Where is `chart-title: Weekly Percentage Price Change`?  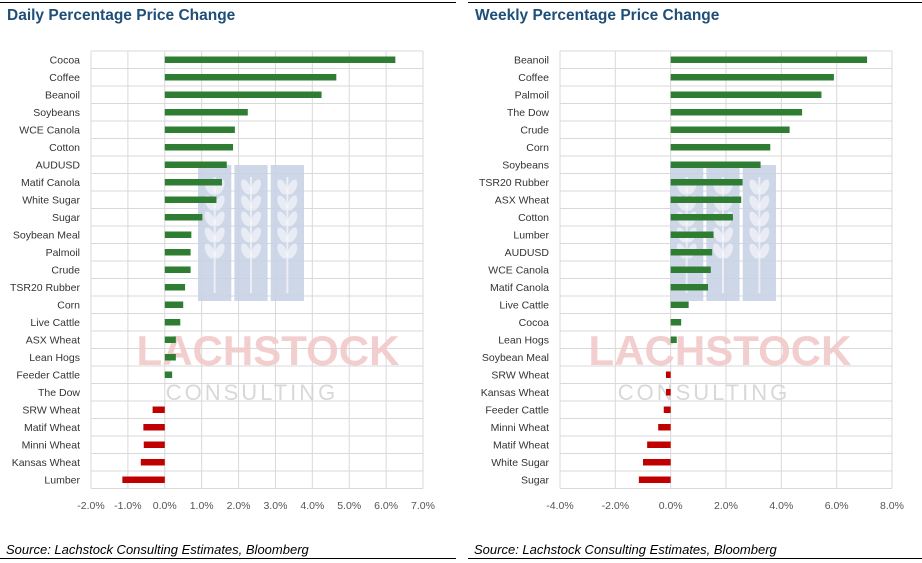 chart-title: Weekly Percentage Price Change is located at coordinates (597, 15).